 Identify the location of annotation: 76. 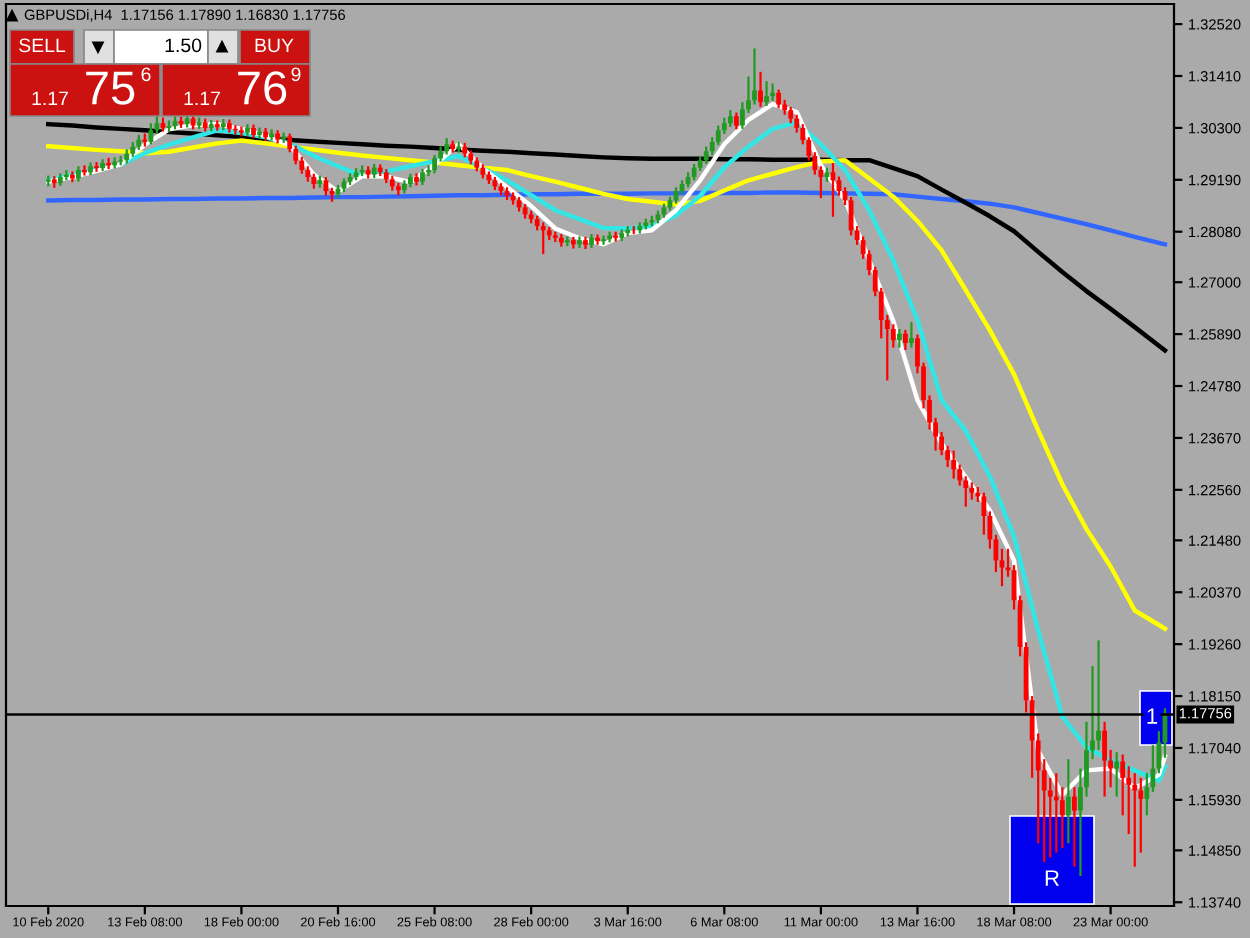
(262, 88).